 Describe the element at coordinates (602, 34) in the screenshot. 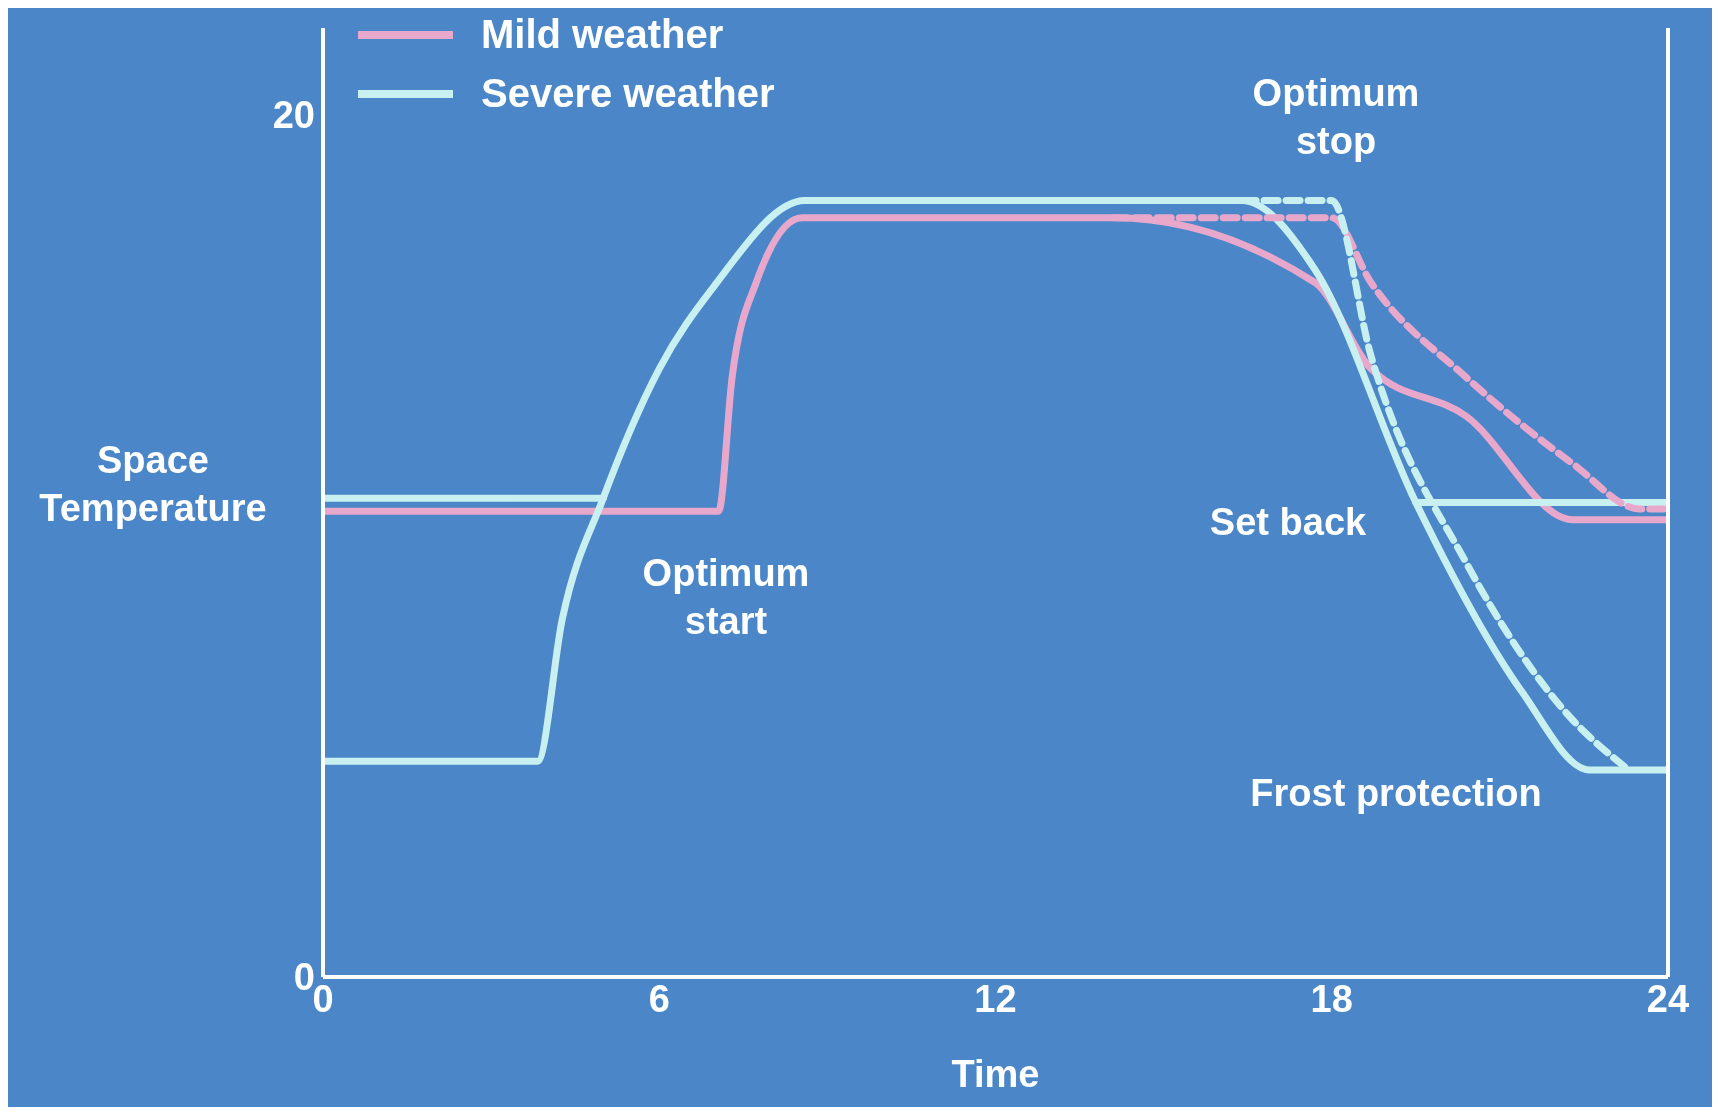

I see `legend-label: Mild weather` at that location.